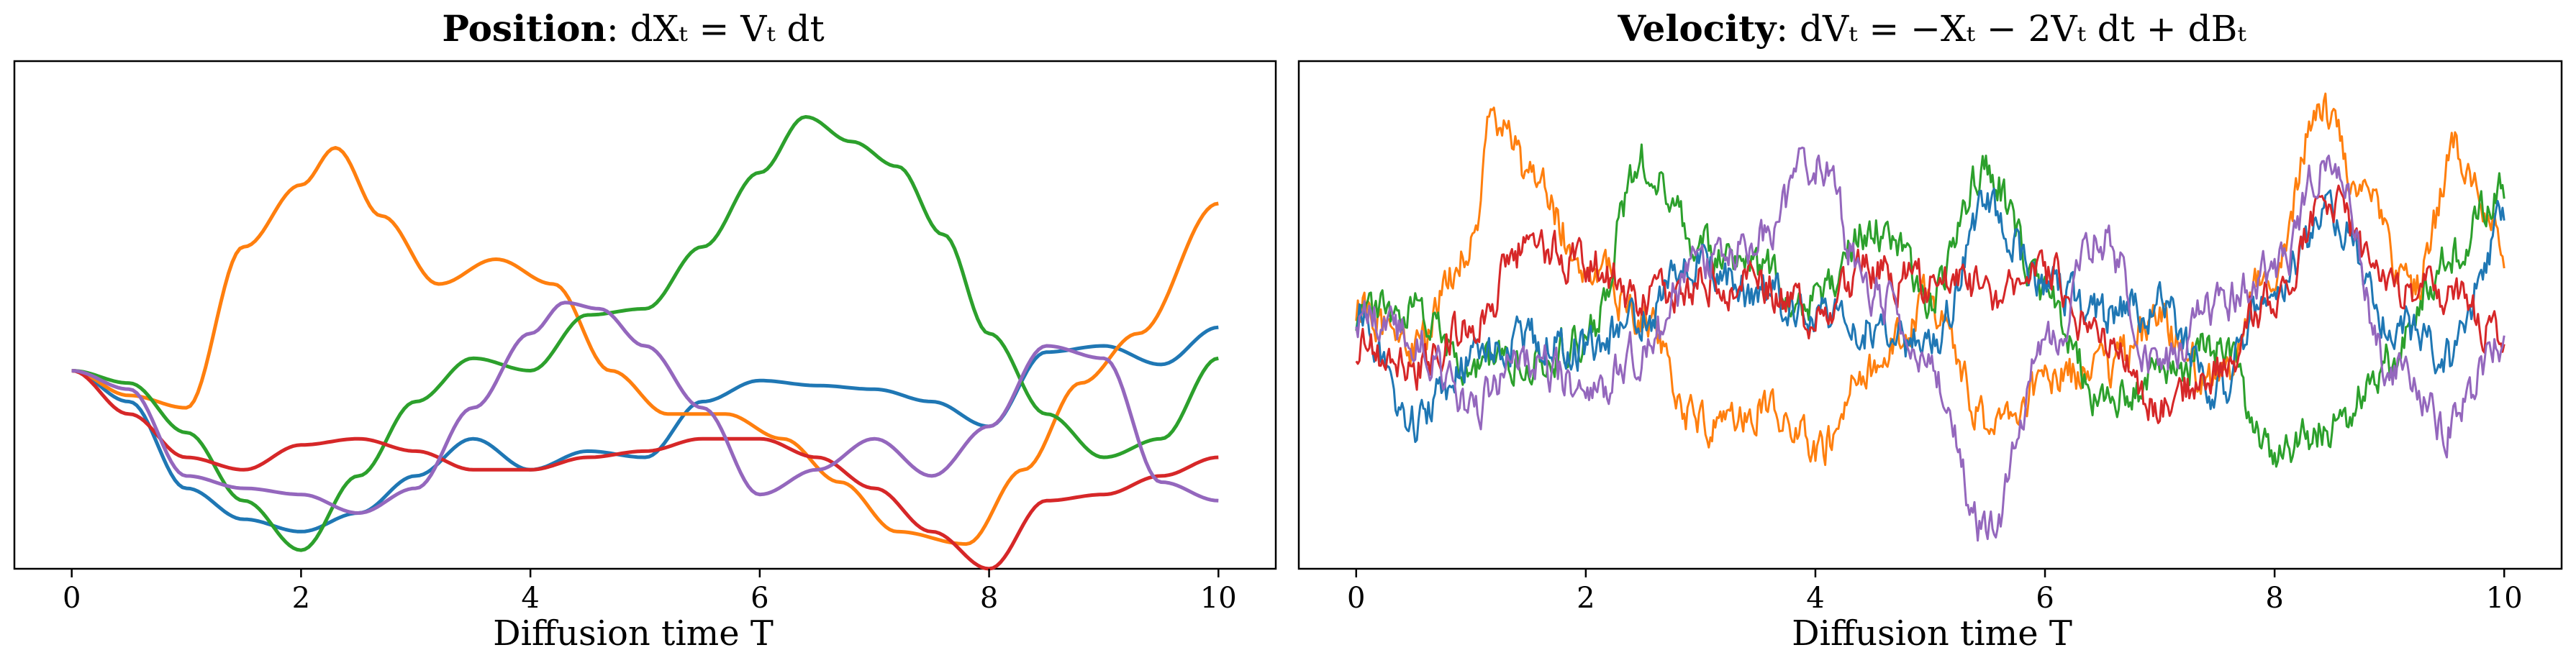 The width and height of the screenshot is (2576, 668). What do you see at coordinates (2011, 29) in the screenshot?
I see `chart-title-formula: : dVₜ = −Xₜ − 2Vₜ dt + dBₜ` at bounding box center [2011, 29].